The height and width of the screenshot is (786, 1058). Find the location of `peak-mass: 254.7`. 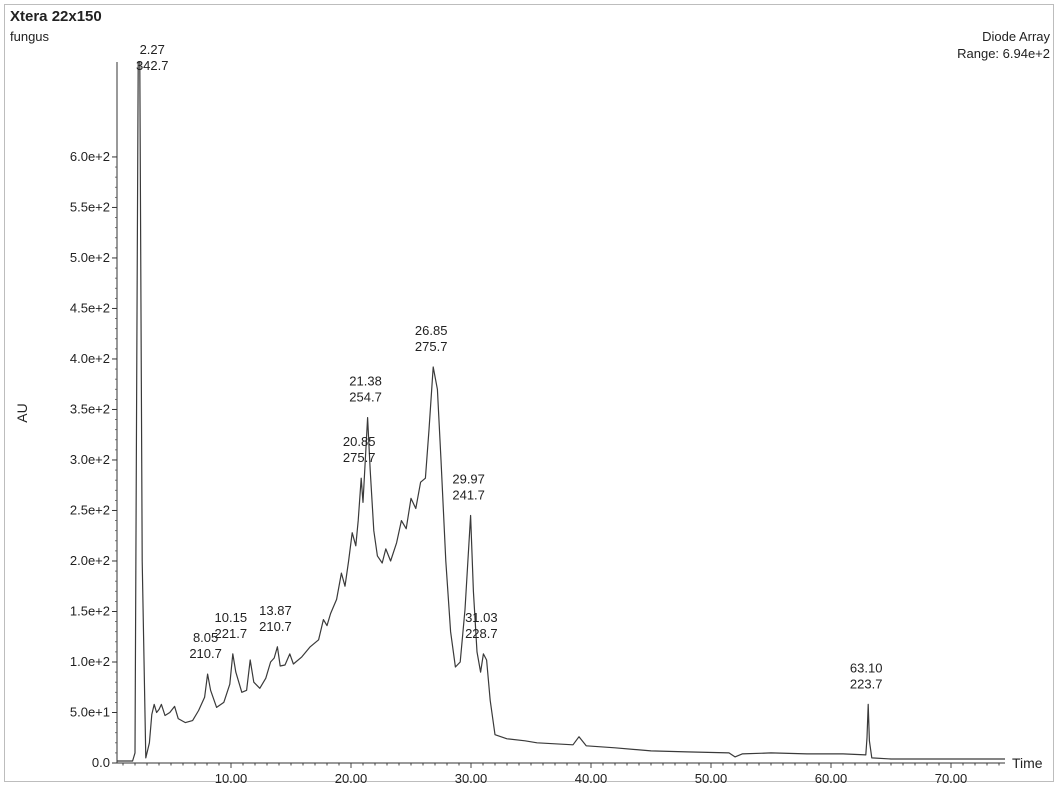

peak-mass: 254.7 is located at coordinates (365, 397).